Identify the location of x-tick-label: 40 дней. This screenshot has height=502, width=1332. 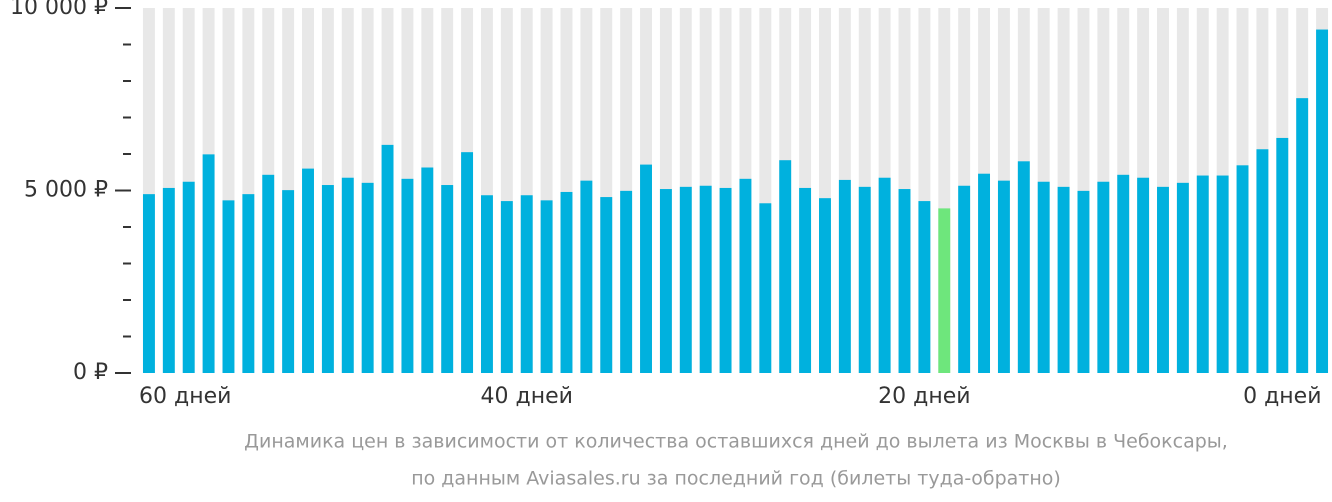
(527, 396).